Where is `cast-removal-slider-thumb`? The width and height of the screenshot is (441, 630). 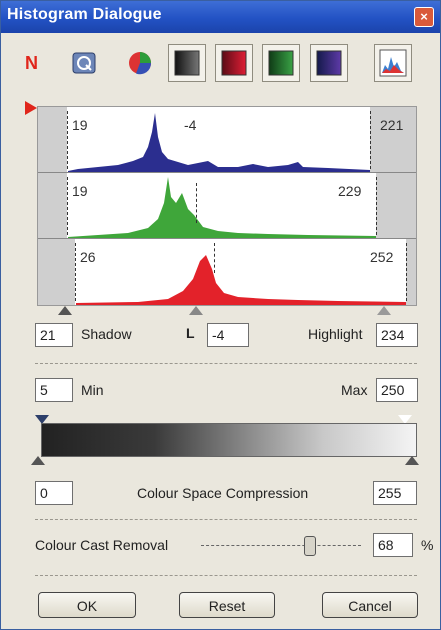 cast-removal-slider-thumb is located at coordinates (309, 546).